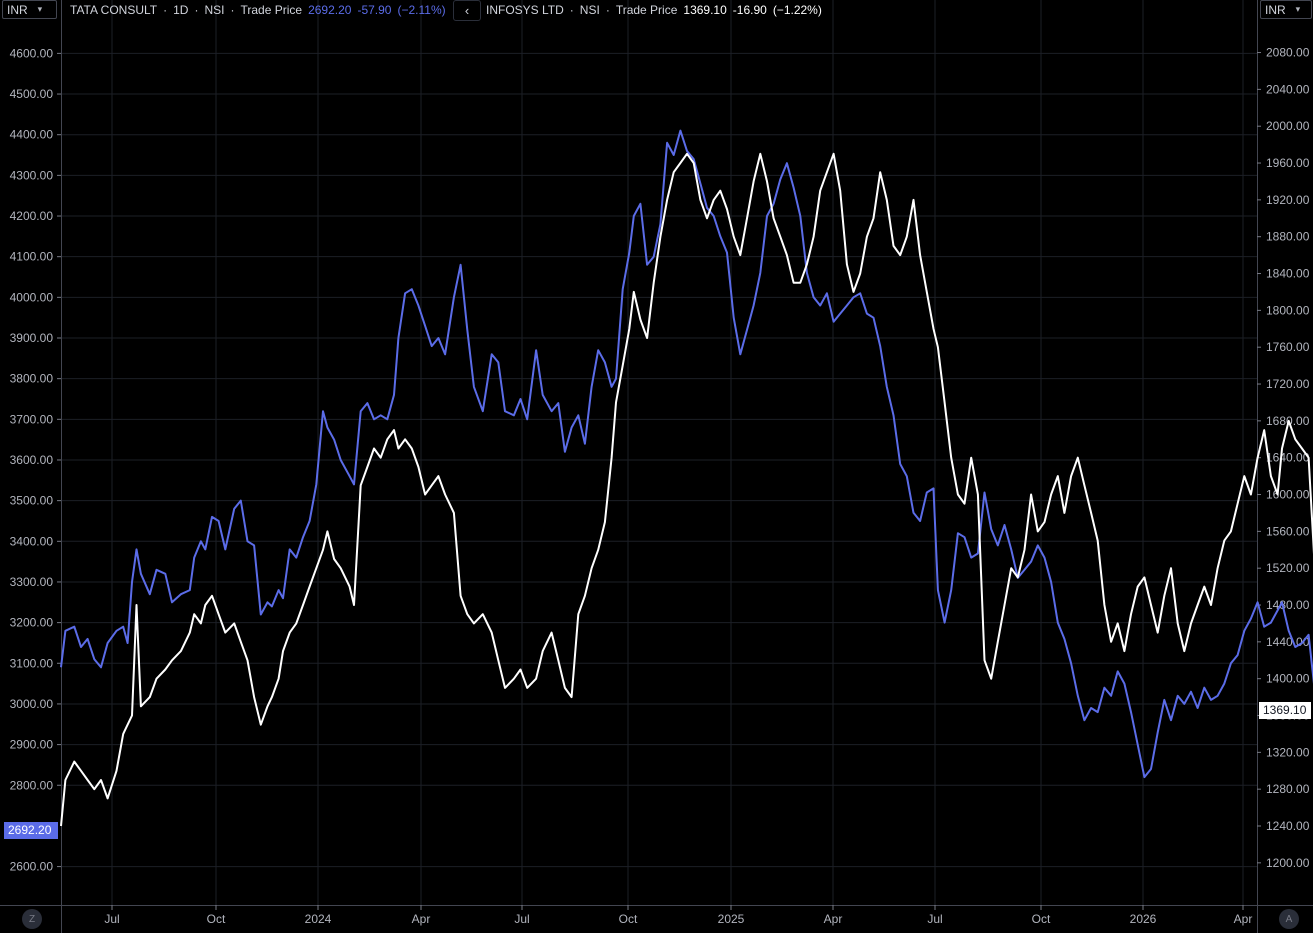  Describe the element at coordinates (1285, 710) in the screenshot. I see `right-last-price-tag: 1369.10` at that location.